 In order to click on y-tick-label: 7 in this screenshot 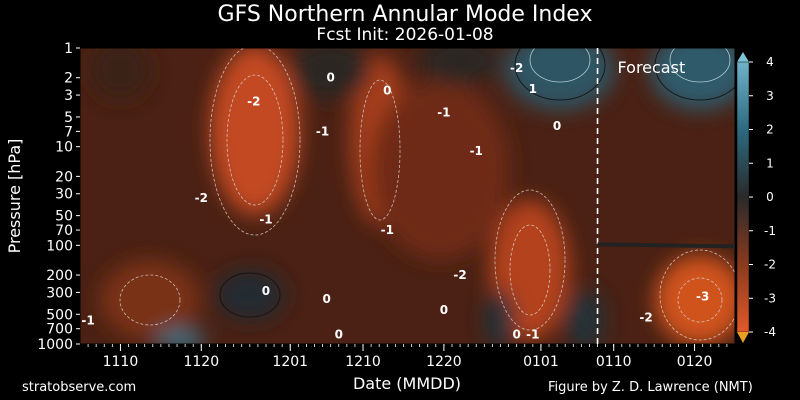, I will do `click(68, 132)`.